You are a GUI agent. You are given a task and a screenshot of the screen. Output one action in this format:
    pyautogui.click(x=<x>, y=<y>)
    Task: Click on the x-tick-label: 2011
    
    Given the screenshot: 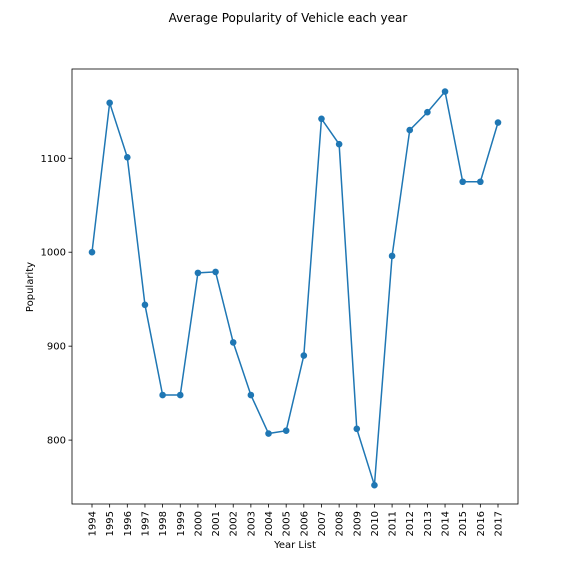 What is the action you would take?
    pyautogui.click(x=393, y=523)
    